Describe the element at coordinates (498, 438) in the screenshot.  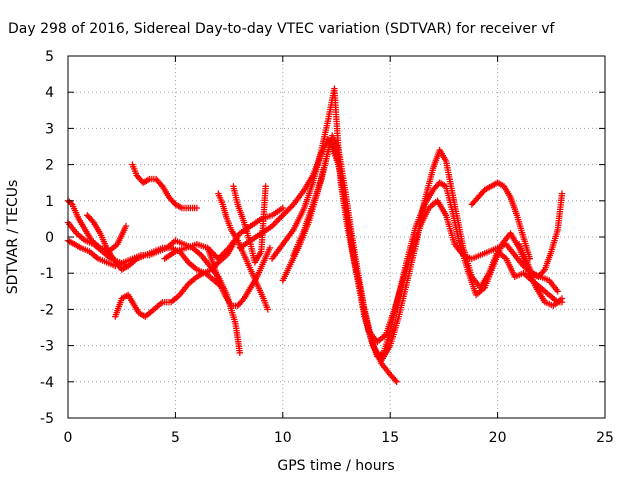
I see `x-tick-label: 20` at that location.